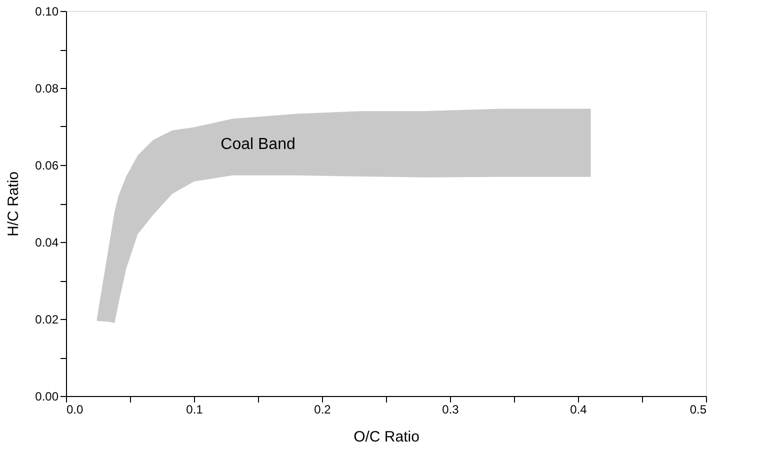 The width and height of the screenshot is (768, 473). What do you see at coordinates (75, 409) in the screenshot?
I see `x-tick-label: 0.0` at bounding box center [75, 409].